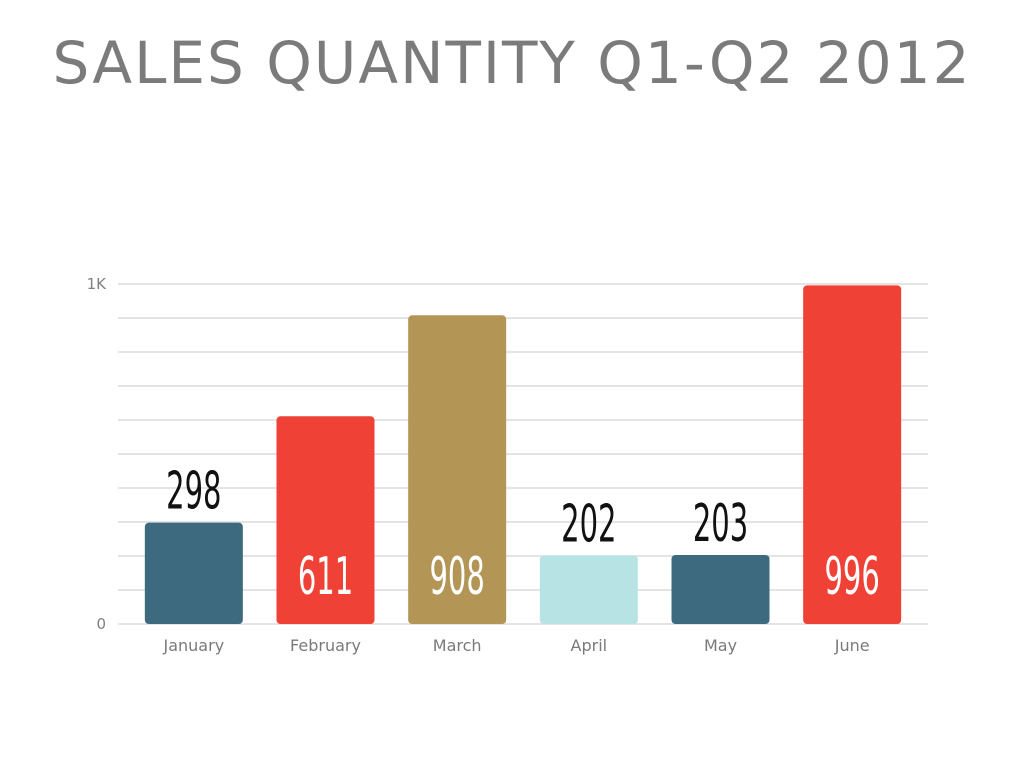 The width and height of the screenshot is (1024, 768). Describe the element at coordinates (193, 492) in the screenshot. I see `data-label-january: 298` at that location.